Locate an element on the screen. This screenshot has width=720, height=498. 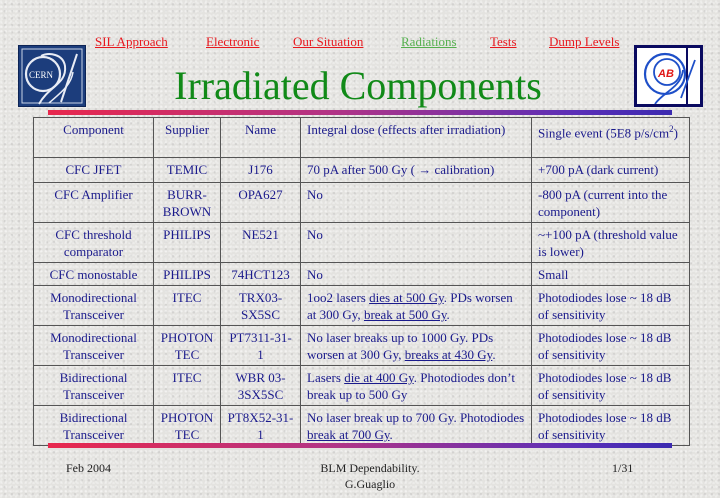
cern-logo-icon: CERN is located at coordinates (52, 76).